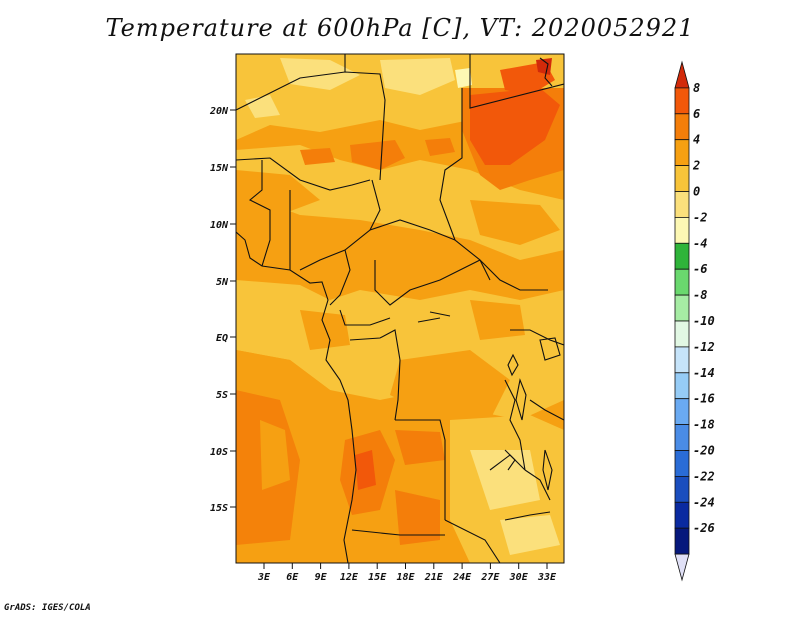  I want to click on colorbar-label: 4, so click(696, 140).